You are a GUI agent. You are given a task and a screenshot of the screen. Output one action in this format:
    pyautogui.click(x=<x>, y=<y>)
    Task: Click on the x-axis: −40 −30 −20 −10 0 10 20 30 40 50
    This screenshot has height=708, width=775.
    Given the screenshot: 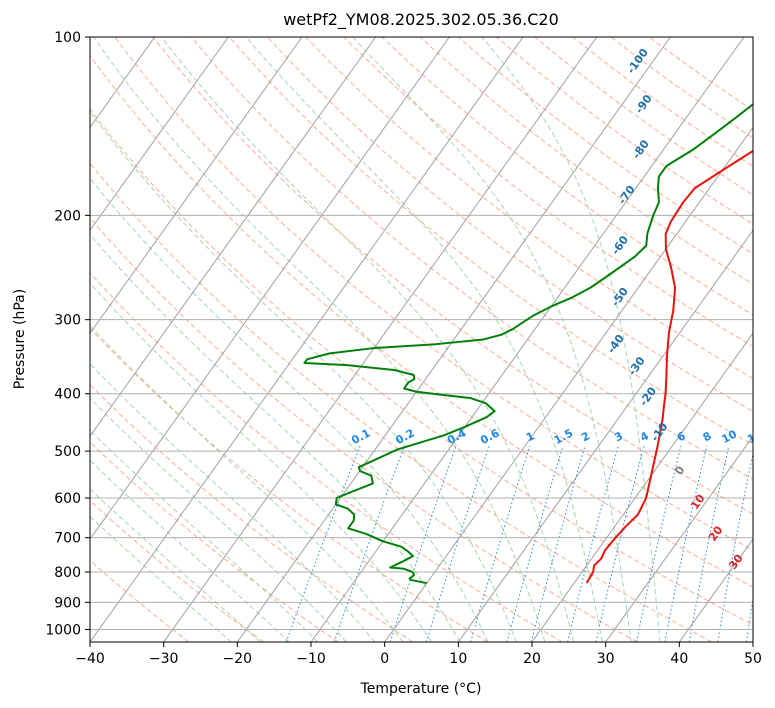 What is the action you would take?
    pyautogui.click(x=418, y=654)
    